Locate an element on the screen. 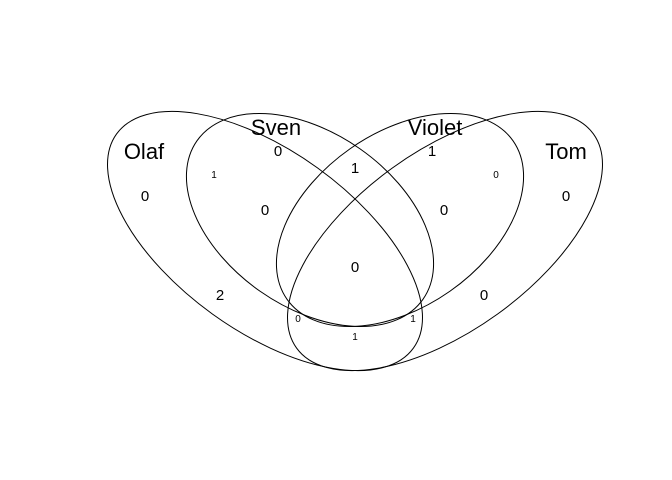  count-olaf-violet: 2 is located at coordinates (220, 295).